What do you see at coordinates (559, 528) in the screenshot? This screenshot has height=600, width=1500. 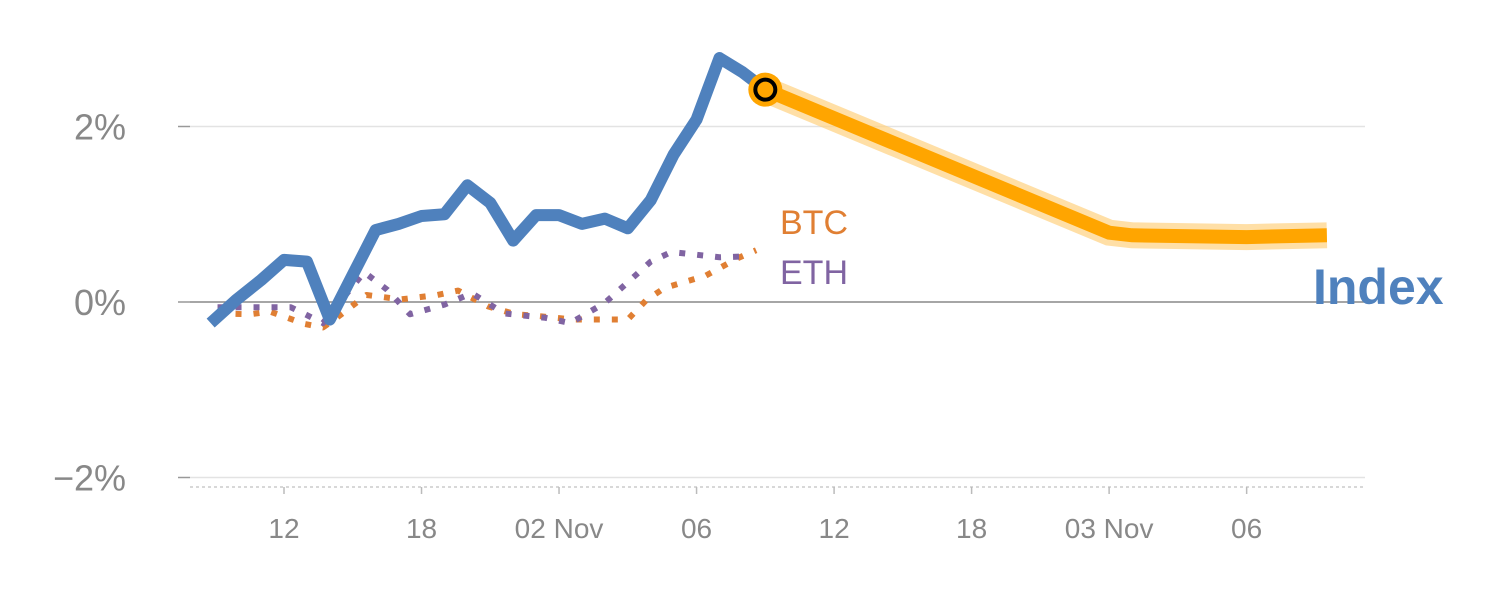 I see `x-tick-label: 02 Nov` at bounding box center [559, 528].